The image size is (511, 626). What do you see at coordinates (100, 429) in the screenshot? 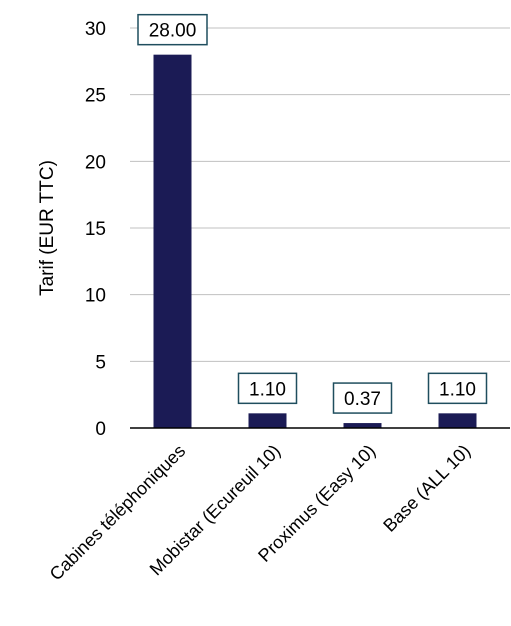
I see `y-tick-label: 0` at bounding box center [100, 429].